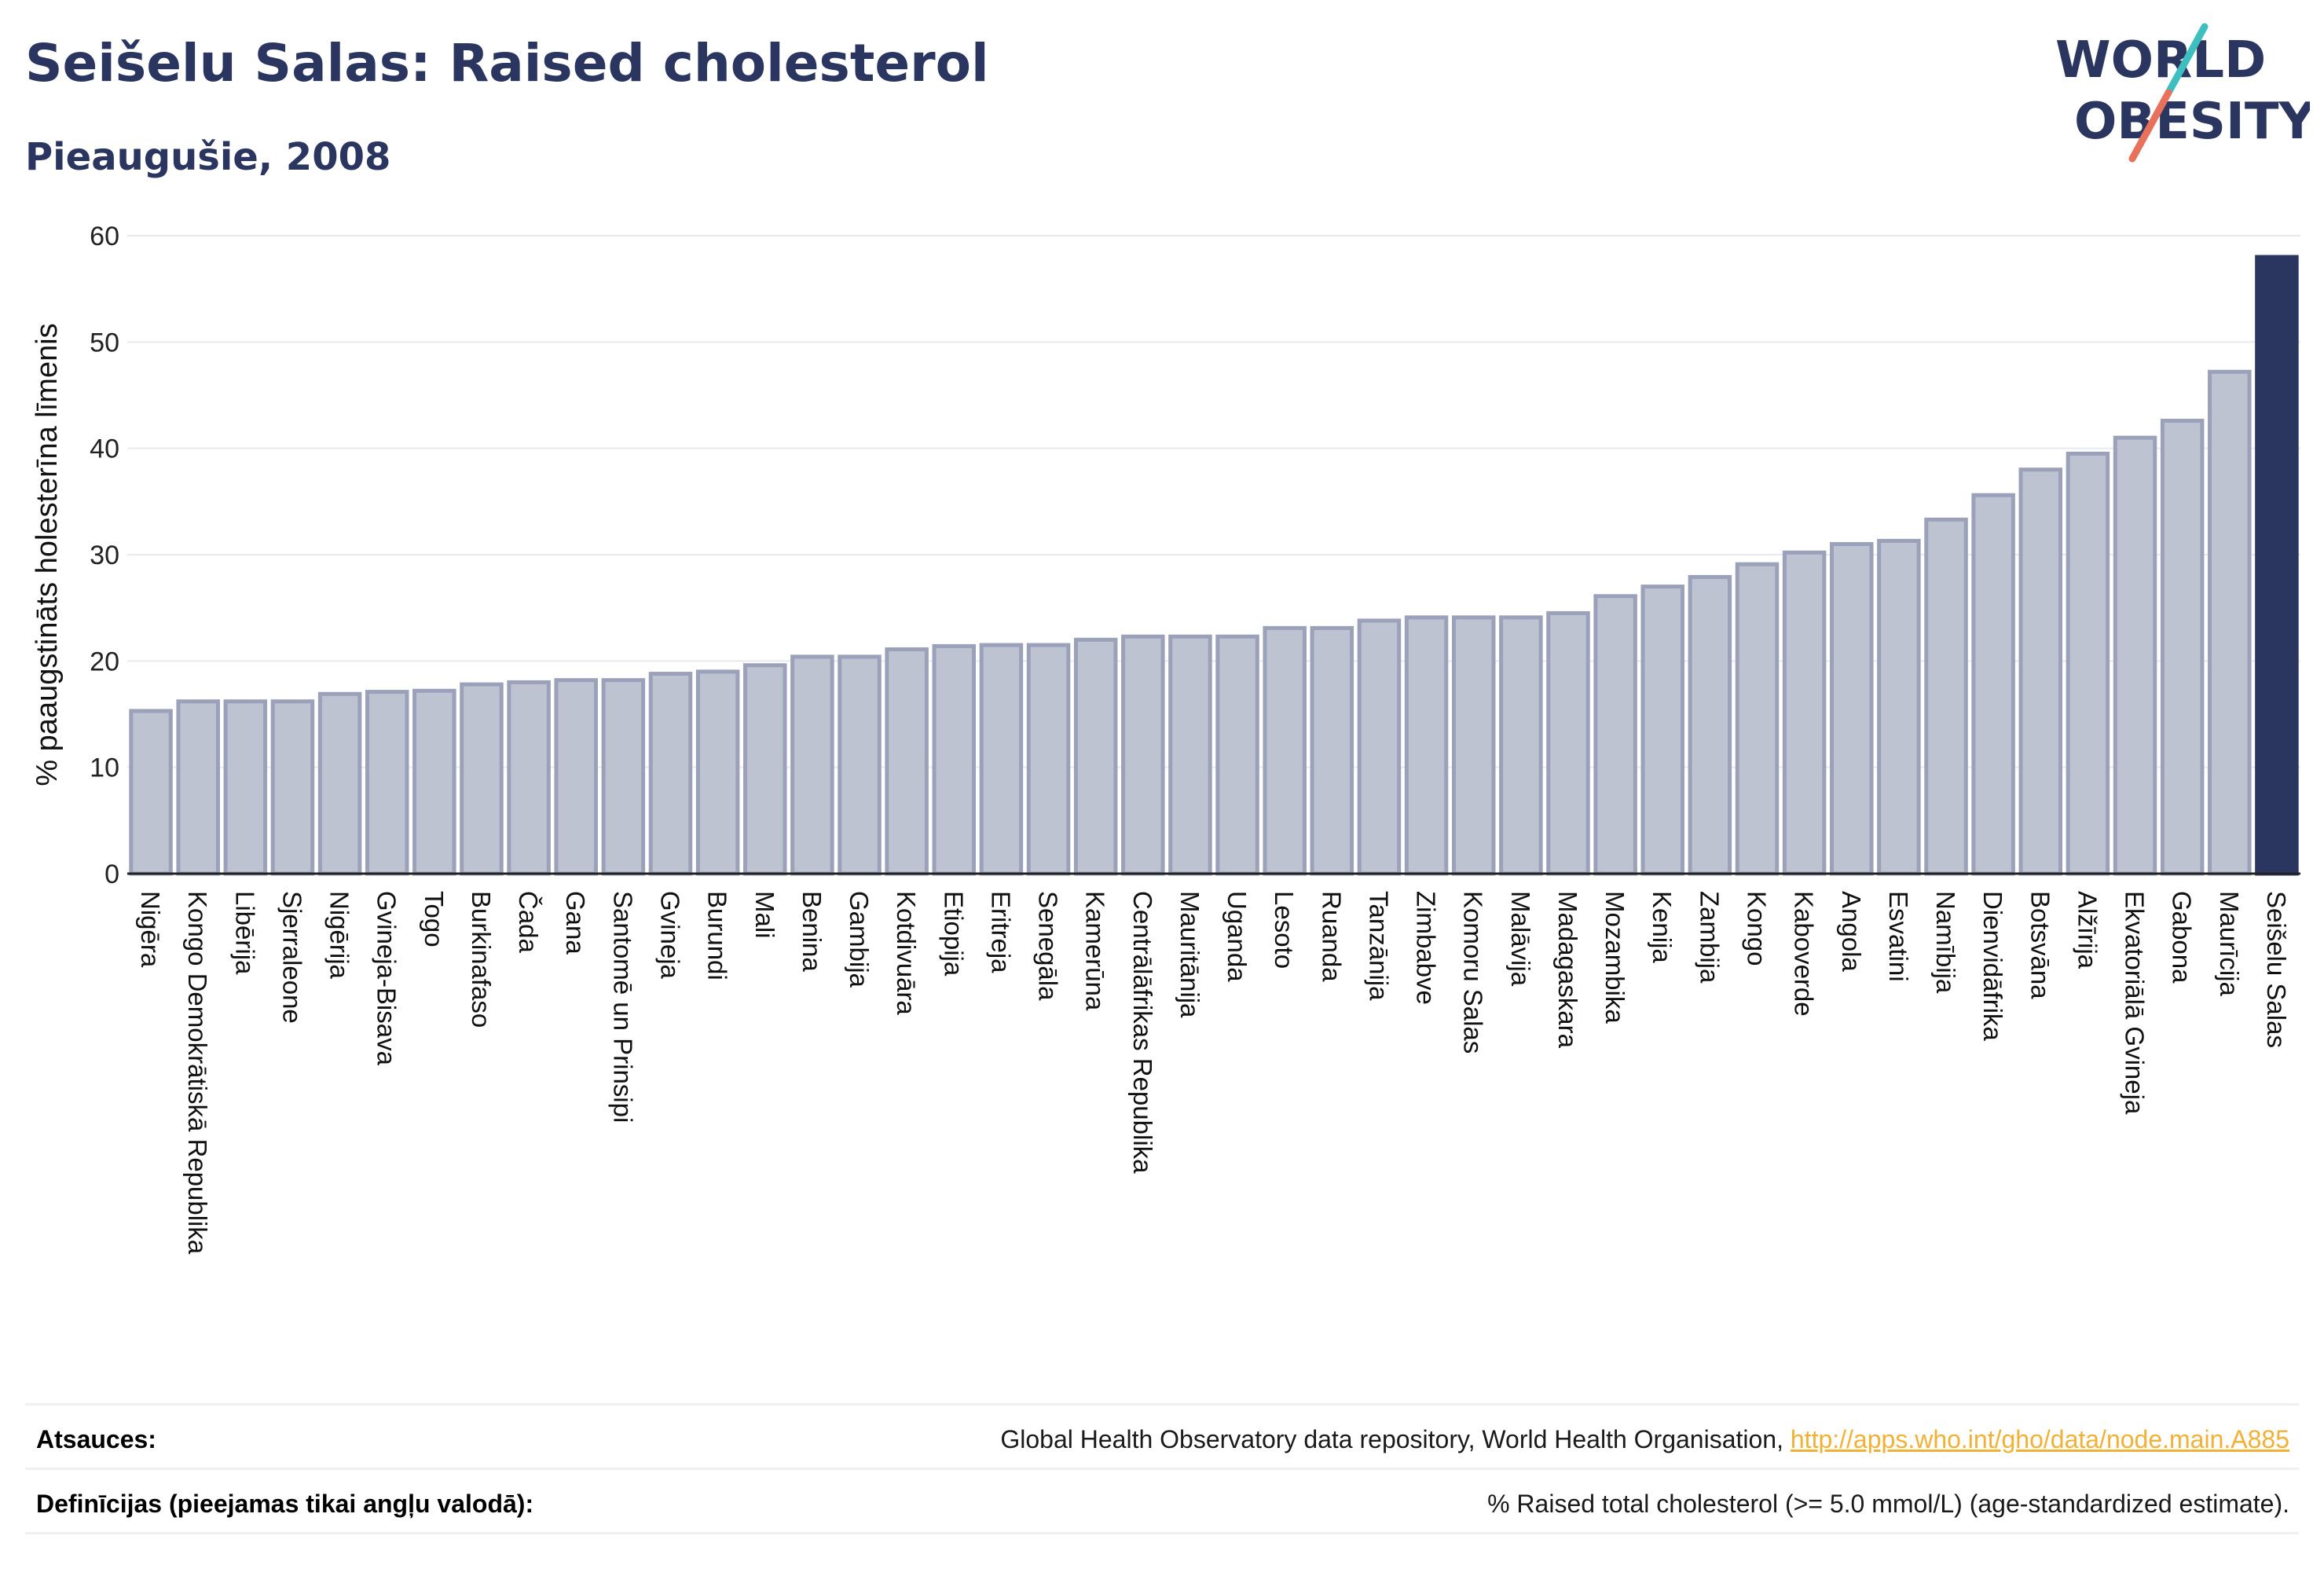 The height and width of the screenshot is (1576, 2324). I want to click on y-tick-label: 20, so click(104, 661).